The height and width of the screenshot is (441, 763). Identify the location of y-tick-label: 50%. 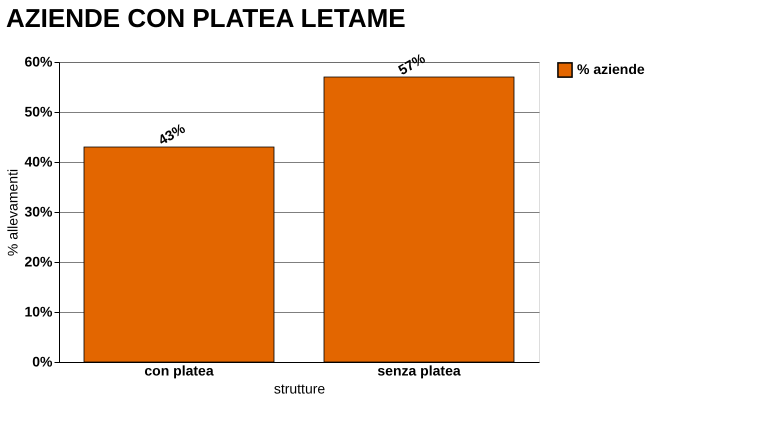
(39, 112).